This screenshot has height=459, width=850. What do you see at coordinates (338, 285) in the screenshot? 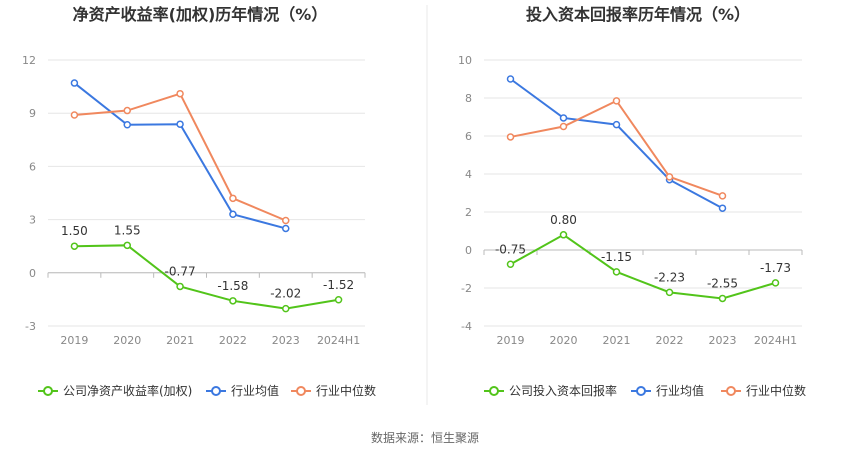
I see `data-label: -1.52` at bounding box center [338, 285].